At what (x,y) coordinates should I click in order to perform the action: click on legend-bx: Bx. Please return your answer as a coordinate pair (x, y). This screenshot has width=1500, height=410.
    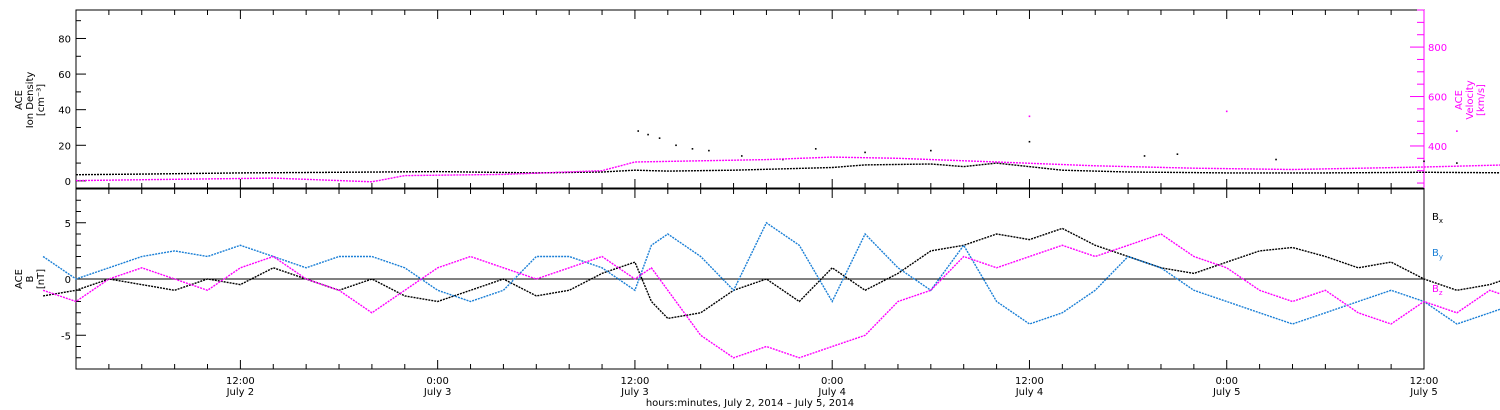
    Looking at the image, I should click on (1437, 218).